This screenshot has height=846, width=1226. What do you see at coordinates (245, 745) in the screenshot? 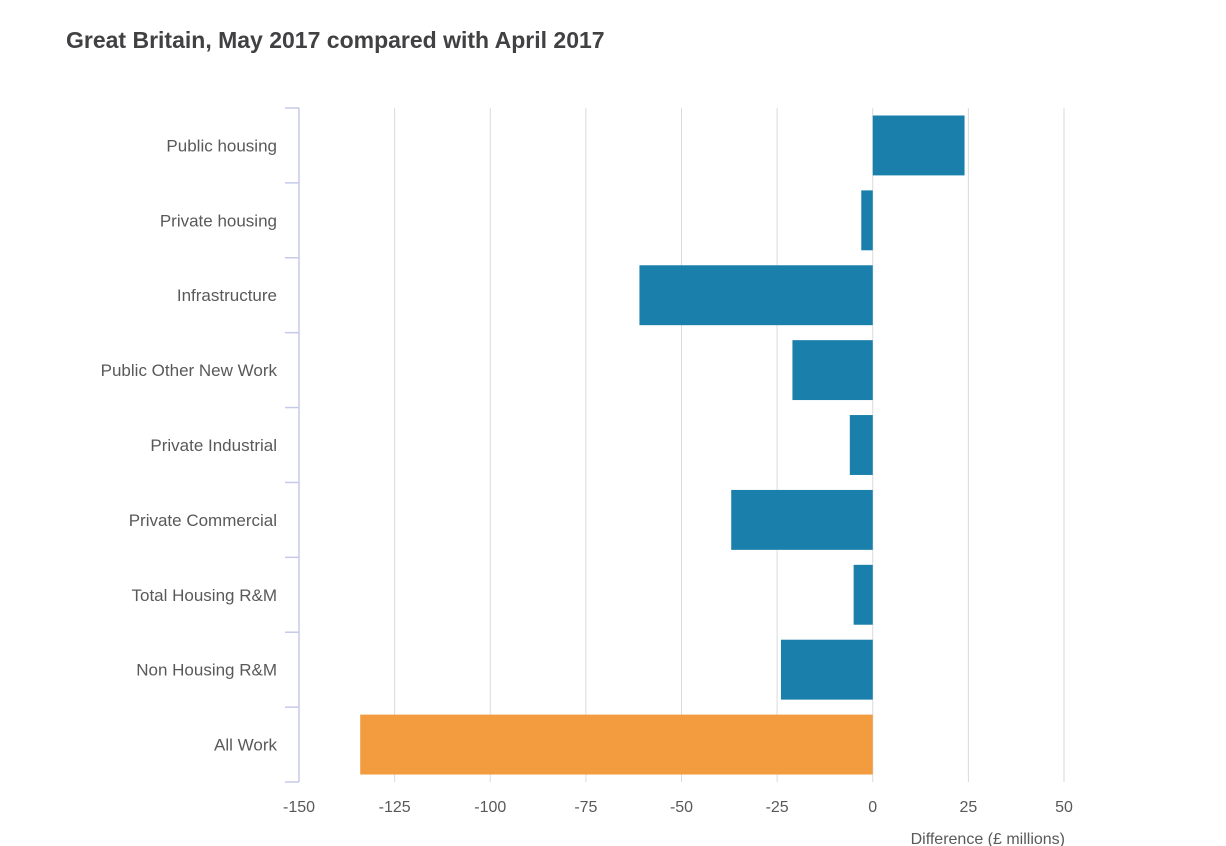
I see `category-label: All Work` at bounding box center [245, 745].